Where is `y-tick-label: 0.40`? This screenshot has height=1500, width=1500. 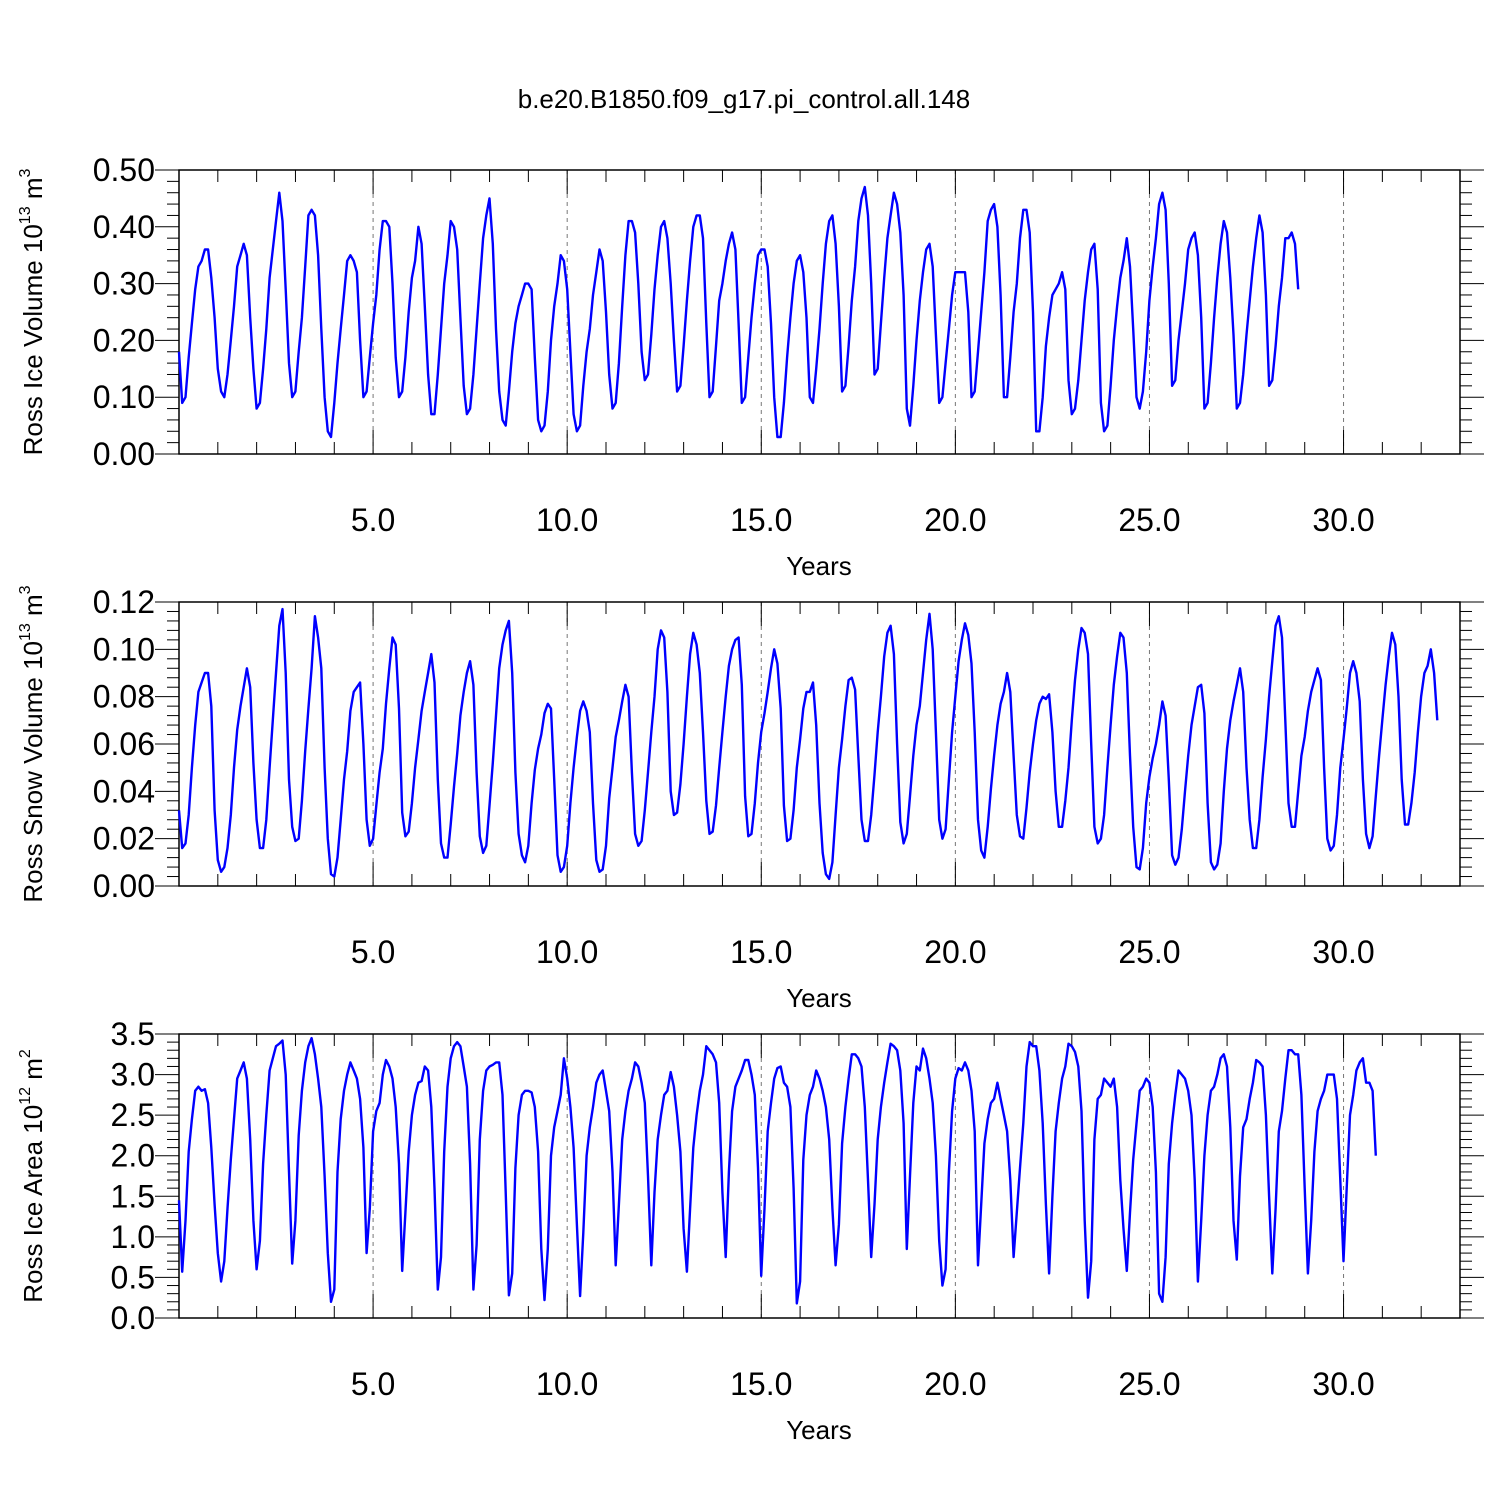 y-tick-label: 0.40 is located at coordinates (124, 227).